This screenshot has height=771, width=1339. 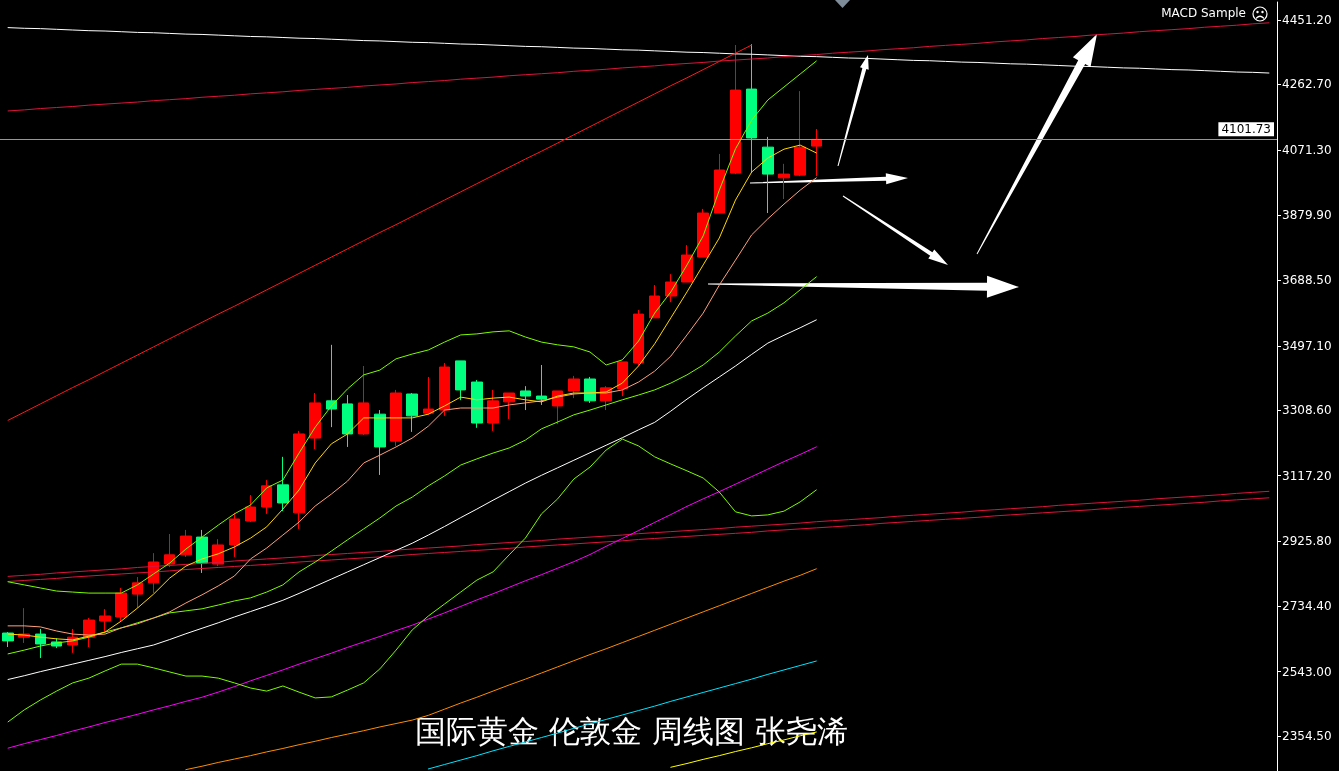 What do you see at coordinates (1307, 280) in the screenshot?
I see `y-tick-label: 3688.50` at bounding box center [1307, 280].